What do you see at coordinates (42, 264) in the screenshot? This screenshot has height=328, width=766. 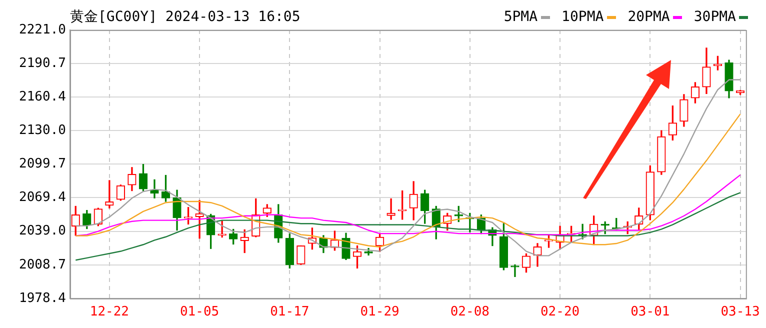 I see `y-tick-label: 2008.7` at bounding box center [42, 264].